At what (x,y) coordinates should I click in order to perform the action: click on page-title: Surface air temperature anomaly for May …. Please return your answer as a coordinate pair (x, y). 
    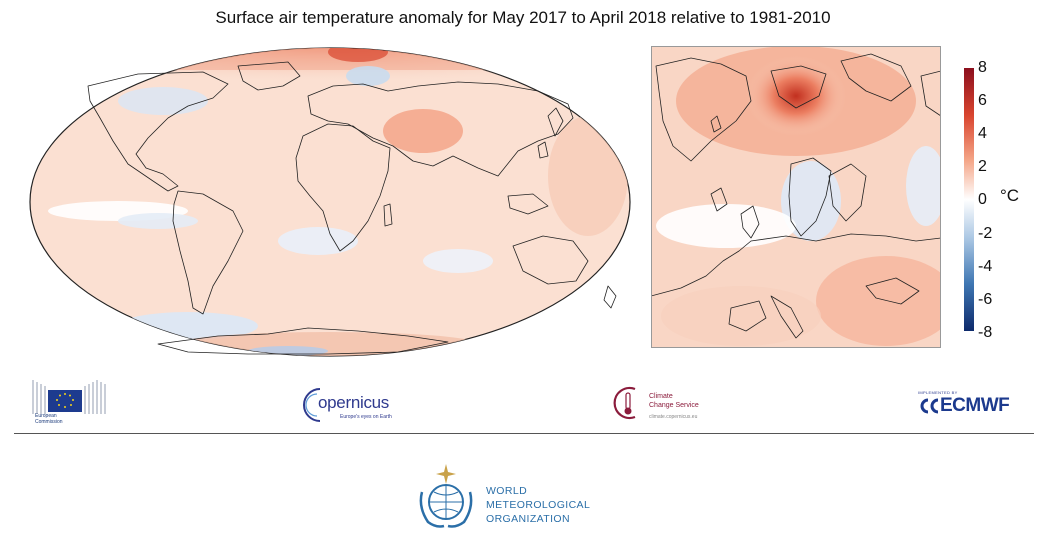
    Looking at the image, I should click on (523, 17).